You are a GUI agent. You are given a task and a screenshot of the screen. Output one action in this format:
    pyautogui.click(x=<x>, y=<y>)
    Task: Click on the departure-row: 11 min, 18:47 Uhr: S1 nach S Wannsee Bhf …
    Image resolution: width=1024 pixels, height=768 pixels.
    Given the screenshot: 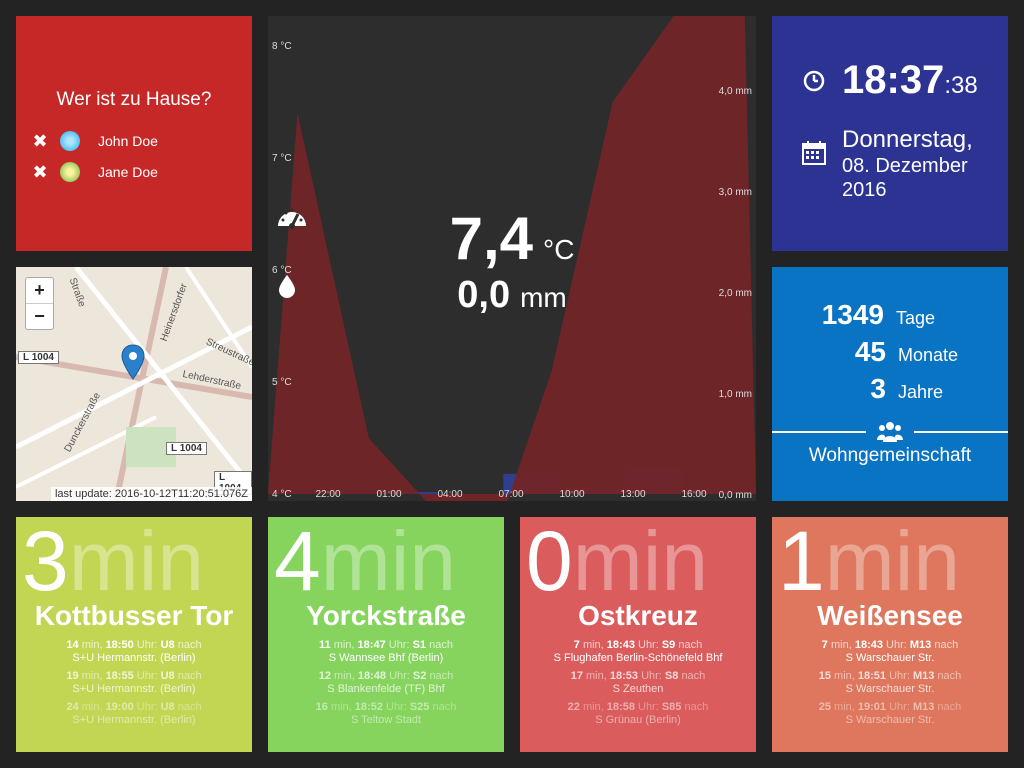 What is the action you would take?
    pyautogui.click(x=386, y=651)
    